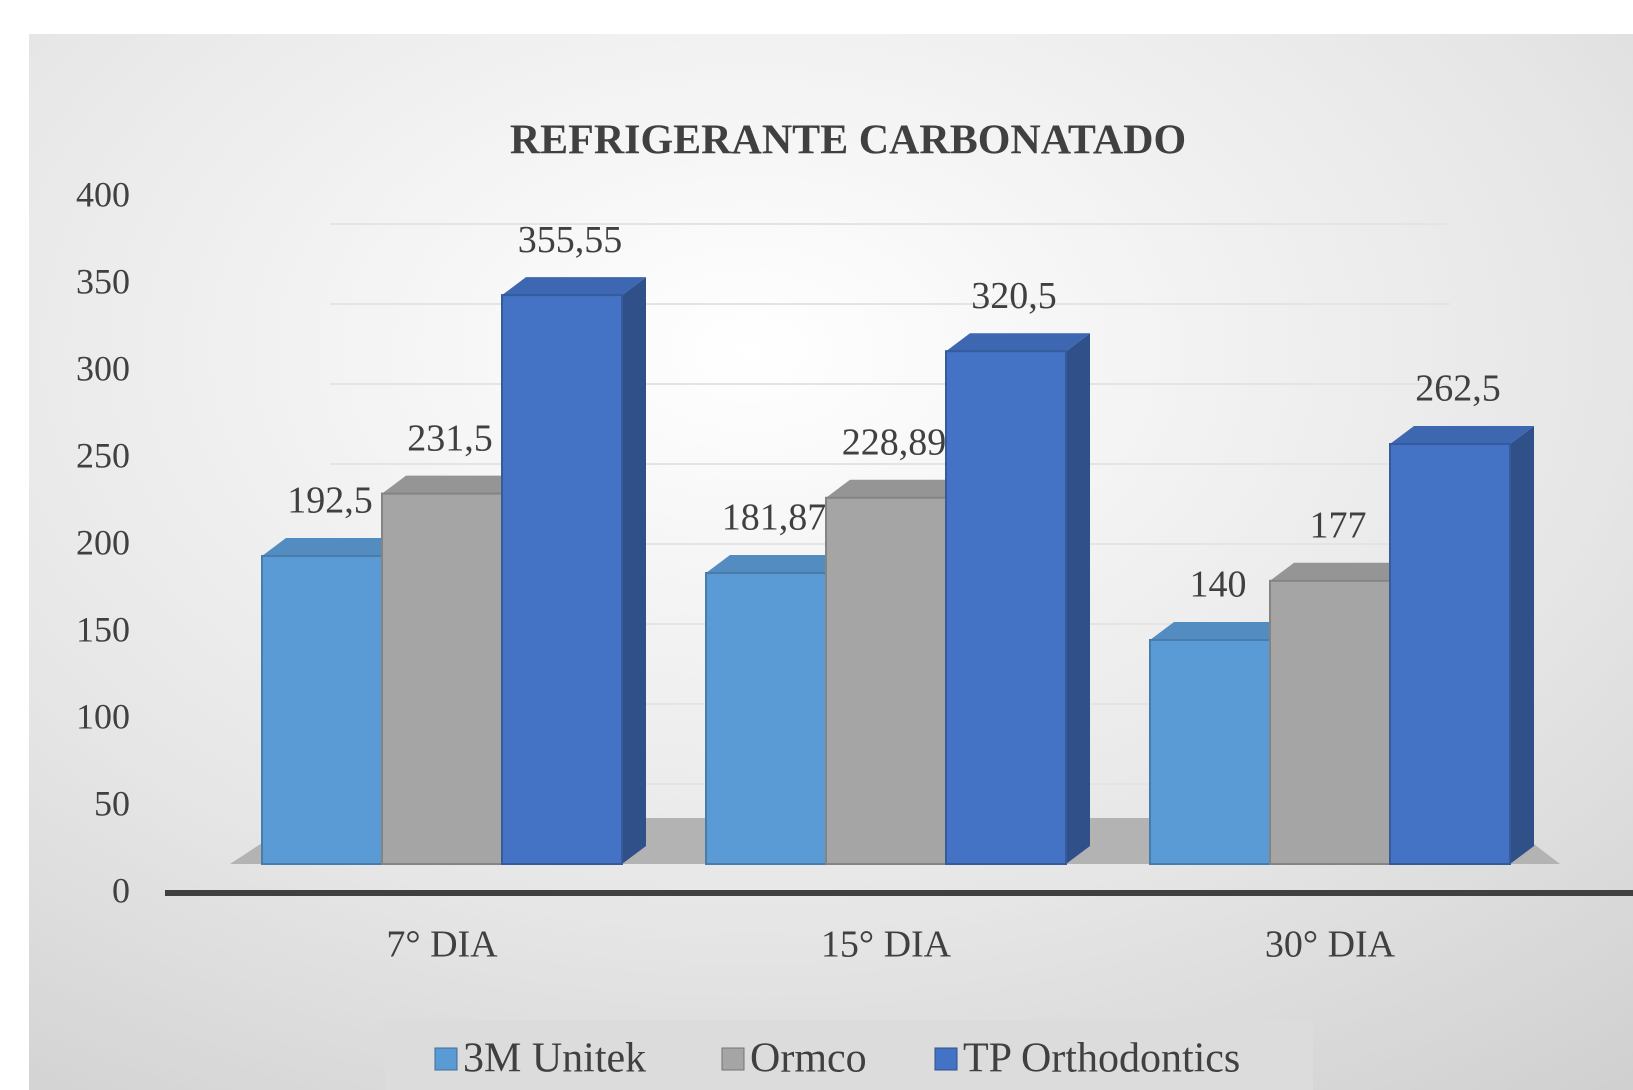 The image size is (1633, 1090). Describe the element at coordinates (103, 455) in the screenshot. I see `y-tick-label: 250` at that location.